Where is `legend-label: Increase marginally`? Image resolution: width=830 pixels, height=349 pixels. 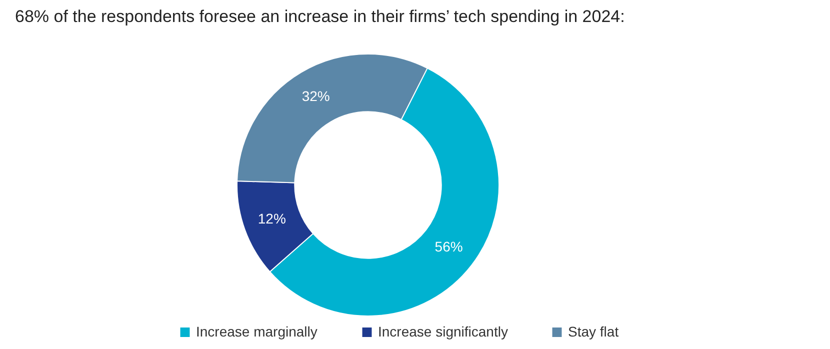
legend-label: Increase marginally is located at coordinates (257, 331).